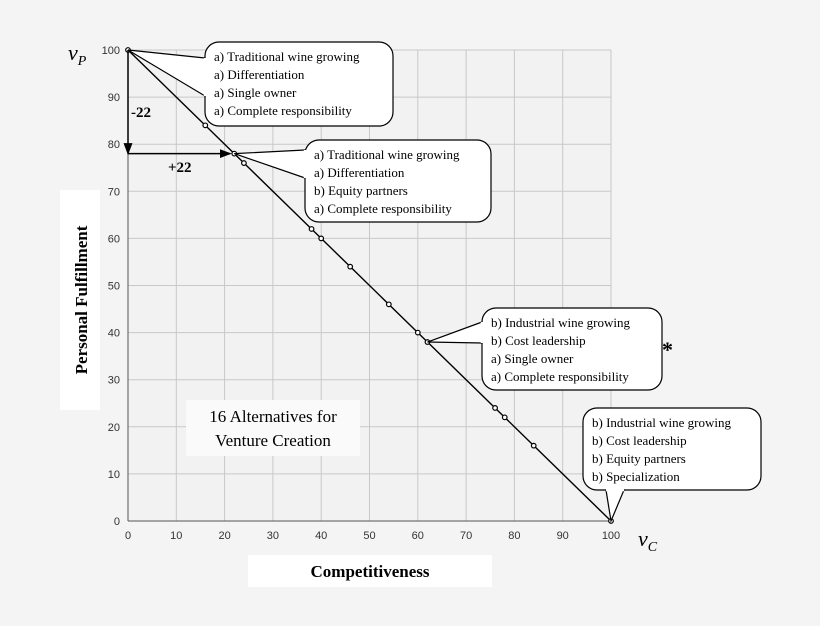  Describe the element at coordinates (636, 476) in the screenshot. I see `callout-line: b) Specialization` at that location.